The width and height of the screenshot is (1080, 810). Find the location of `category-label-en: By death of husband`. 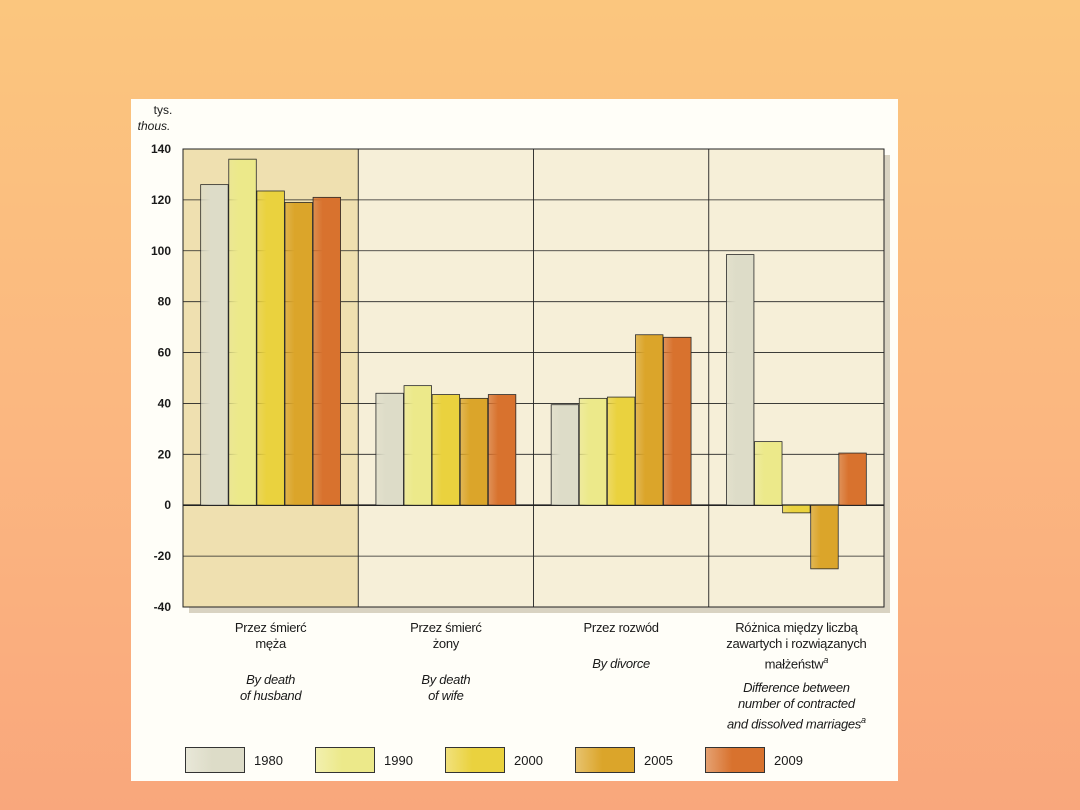

category-label-en: By death of husband is located at coordinates (270, 687).